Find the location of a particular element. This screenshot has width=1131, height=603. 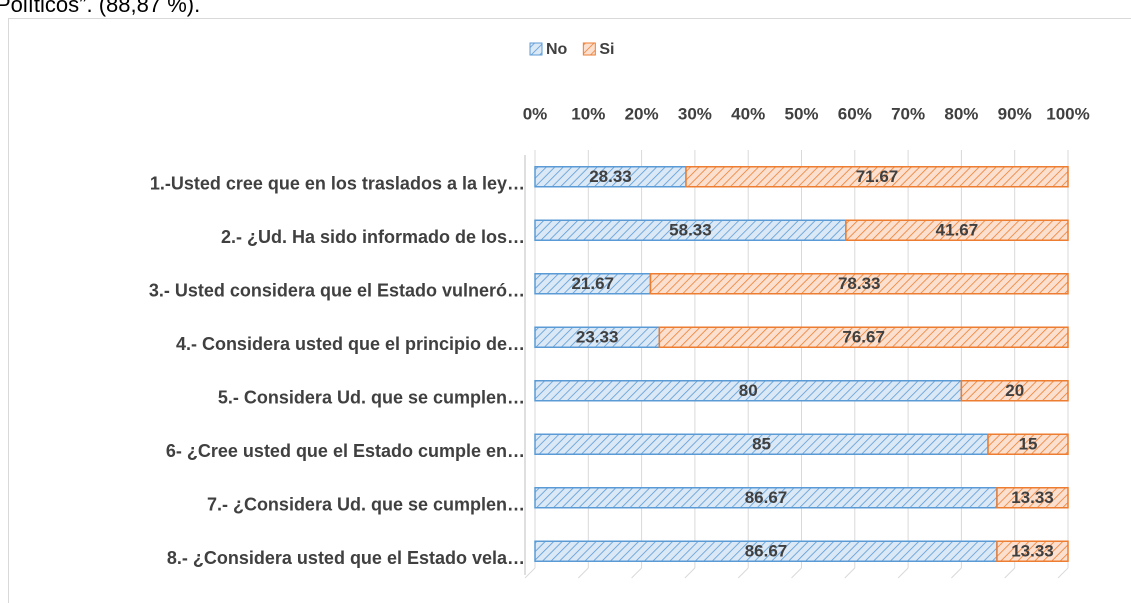

x-tick-label: 90% is located at coordinates (1015, 113).